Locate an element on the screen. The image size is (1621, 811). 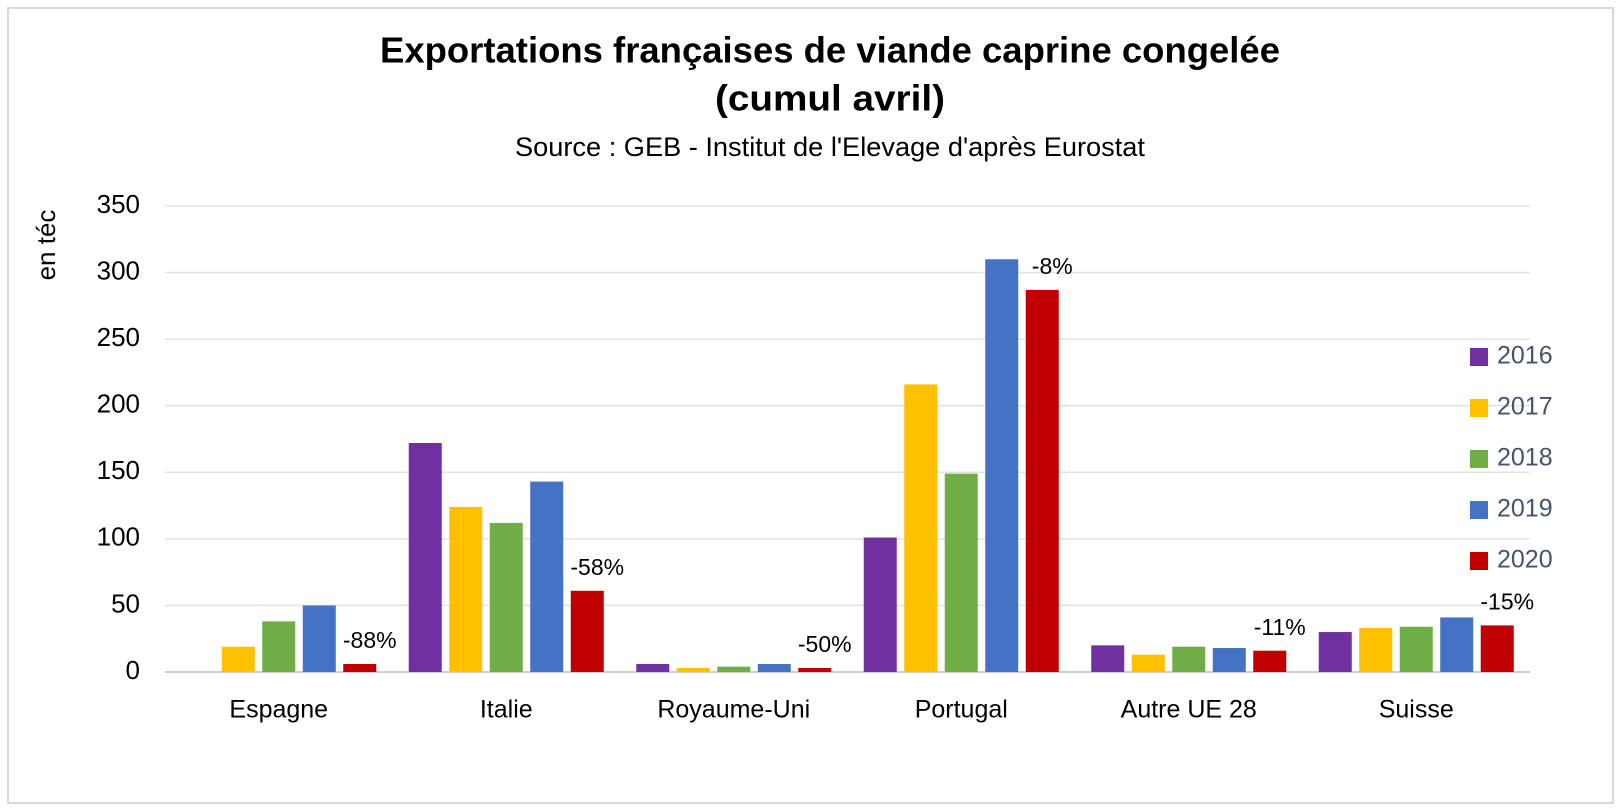
legend-label: 2019 is located at coordinates (1525, 509).